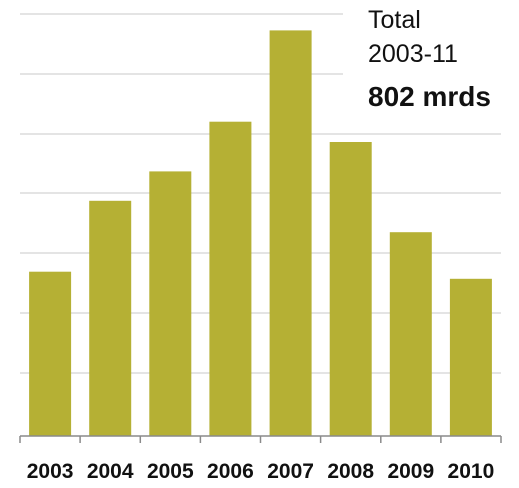 The width and height of the screenshot is (519, 488). I want to click on x-tick-label-2009: 2009, so click(410, 471).